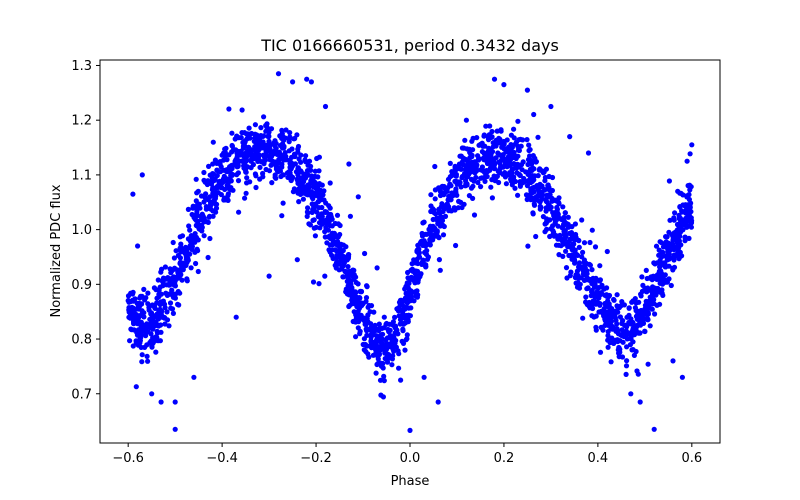  What do you see at coordinates (691, 458) in the screenshot?
I see `x-tick-label: 0.6` at bounding box center [691, 458].